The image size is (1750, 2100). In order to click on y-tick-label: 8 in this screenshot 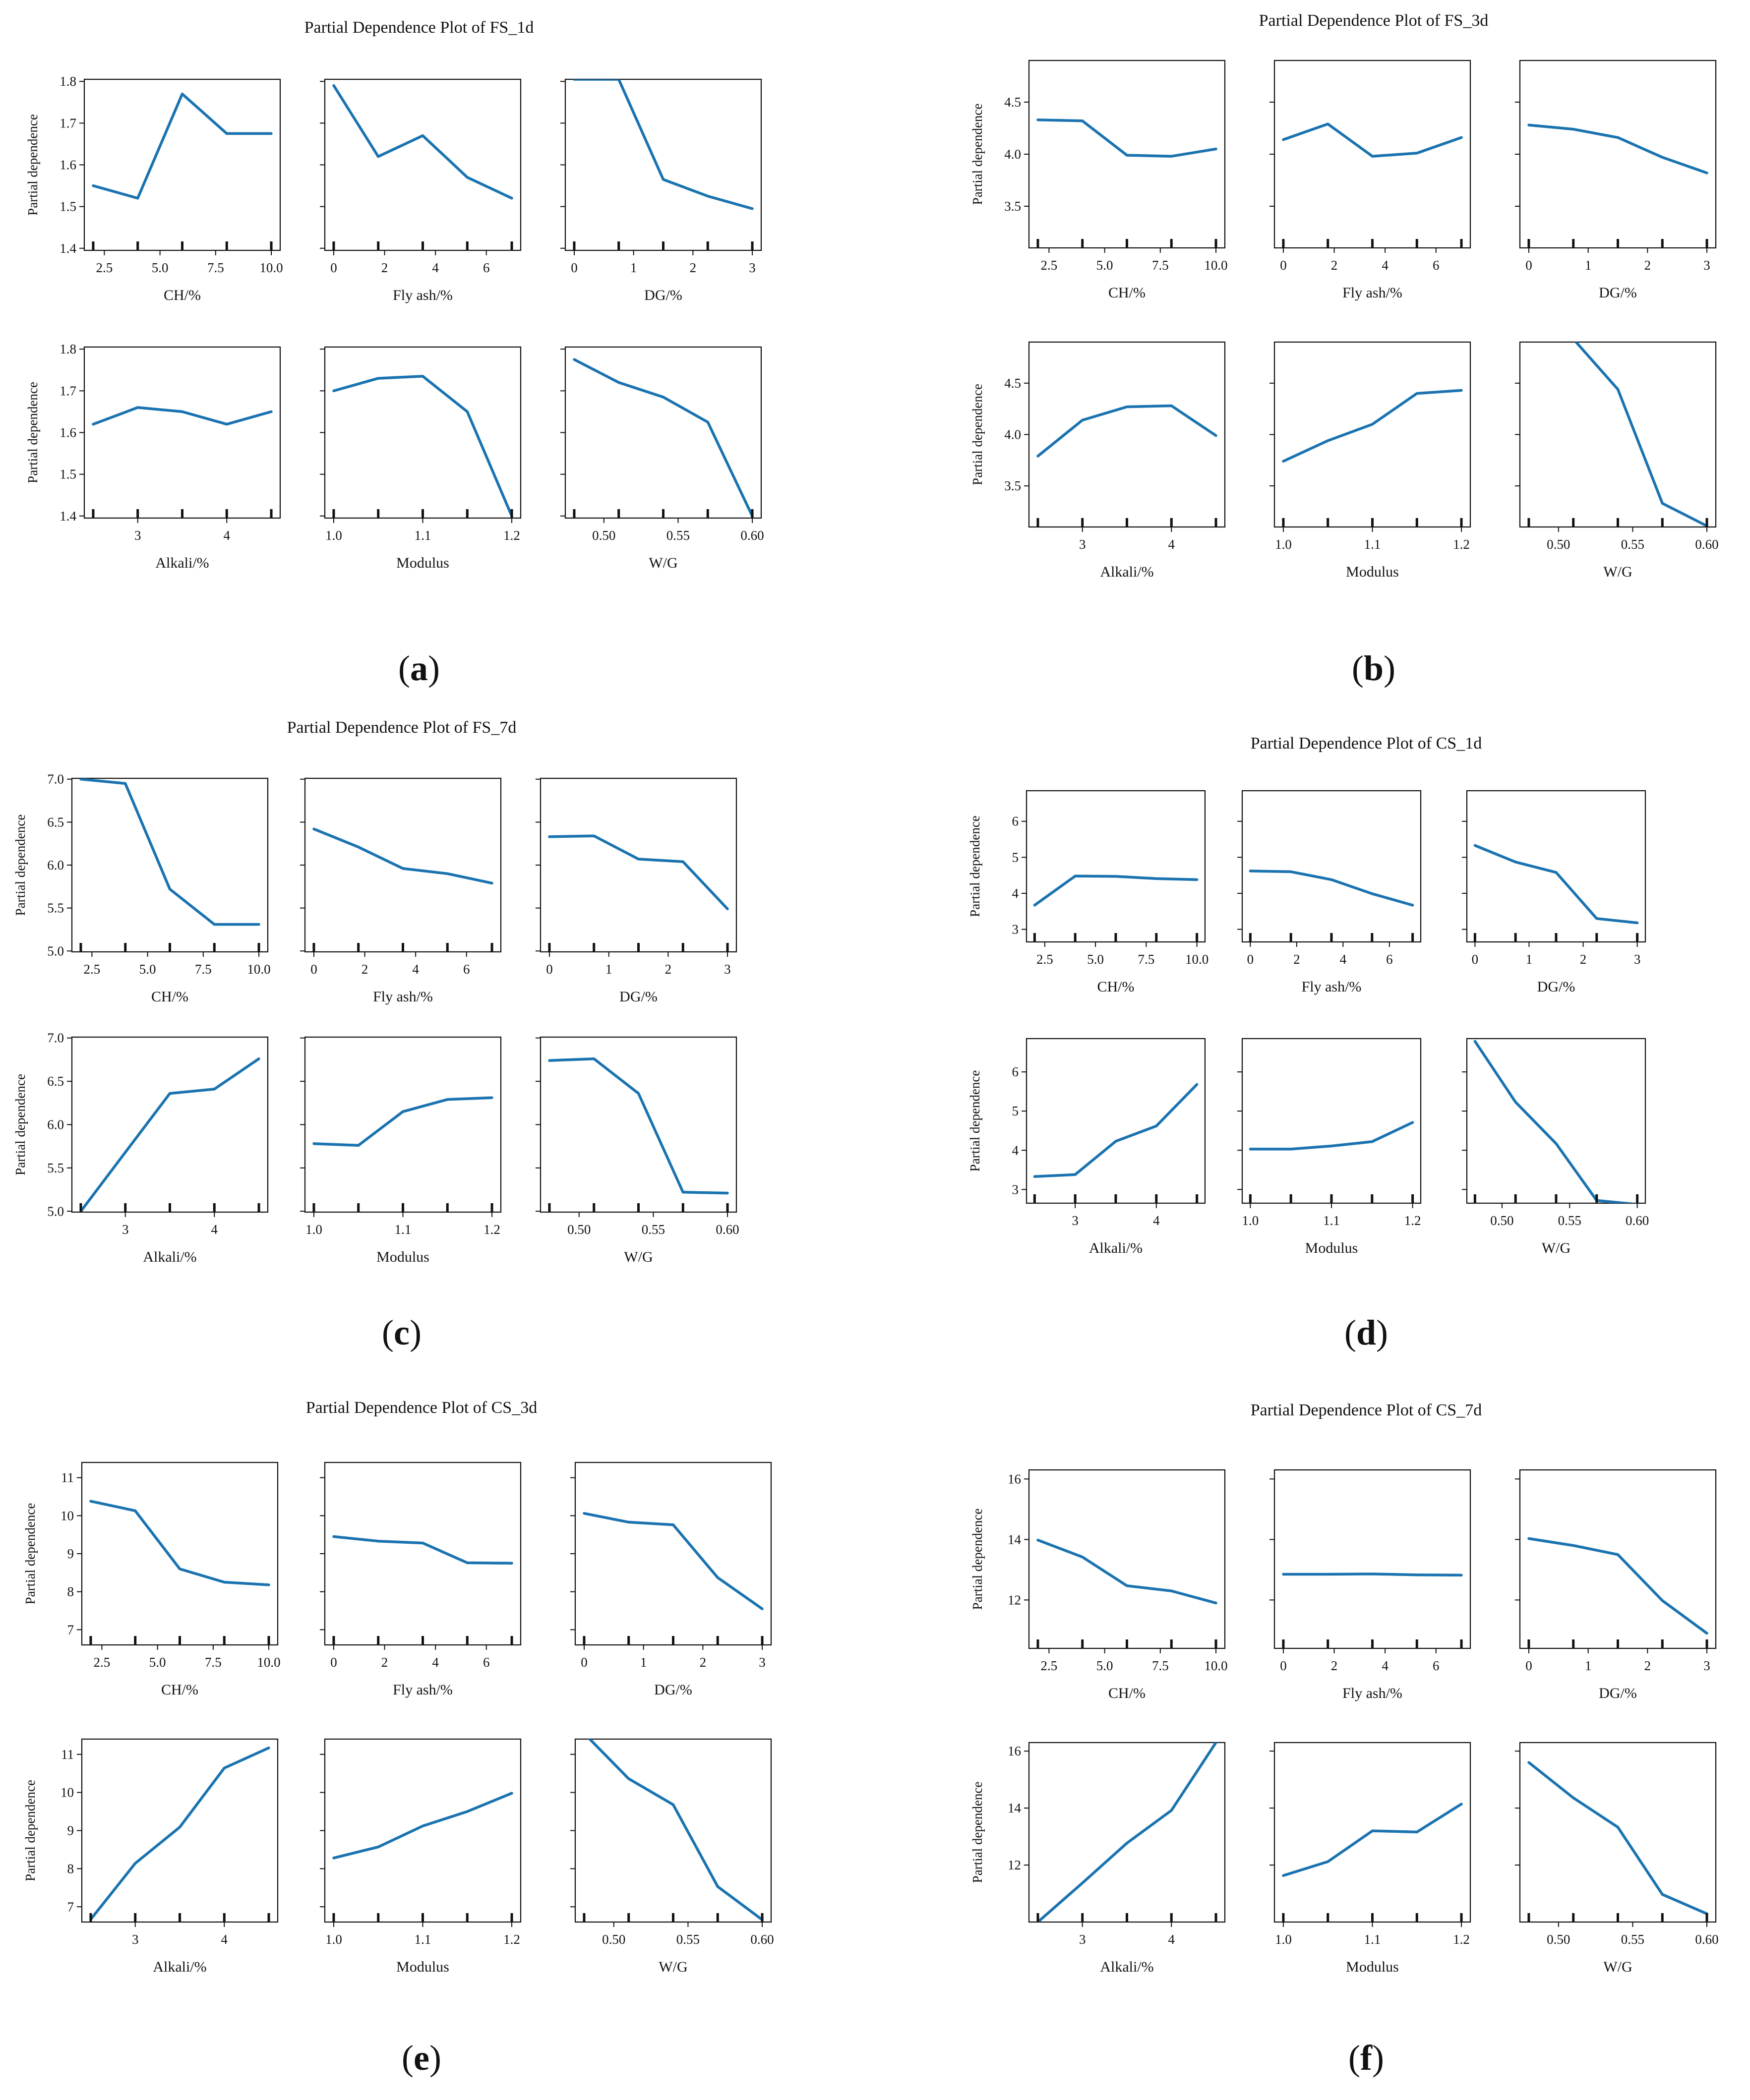, I will do `click(70, 1592)`.